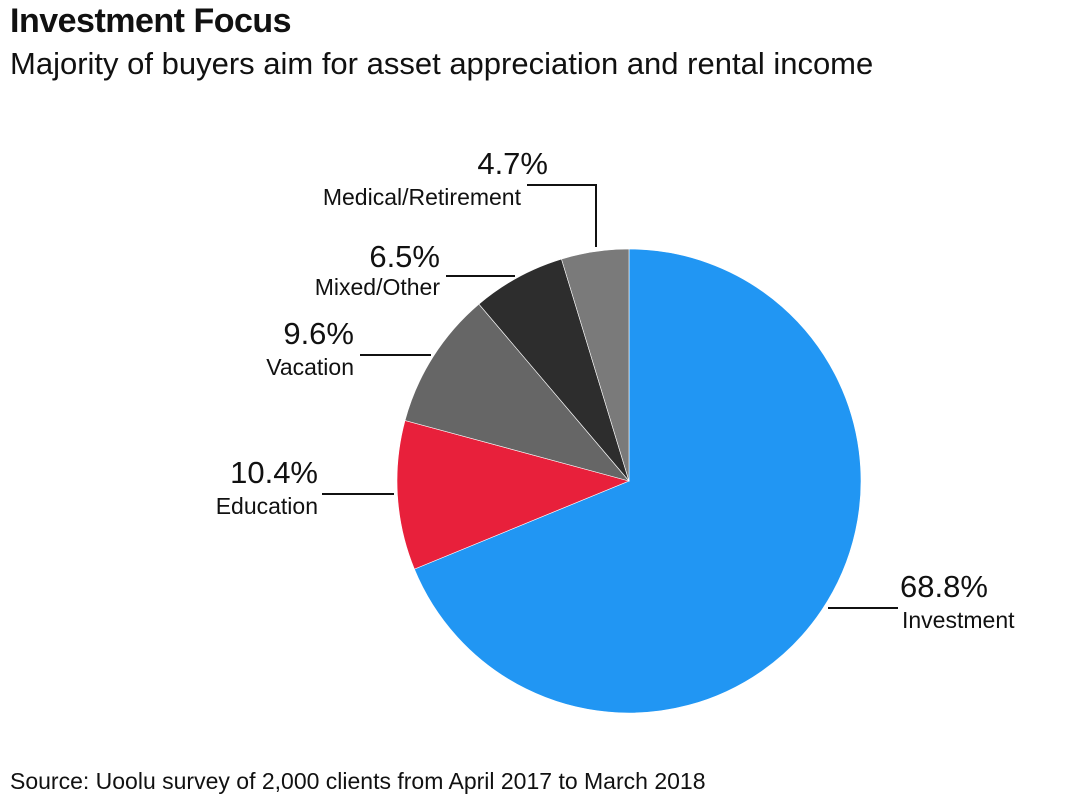 This screenshot has height=804, width=1066. Describe the element at coordinates (267, 506) in the screenshot. I see `slice-category-label-education: Education` at that location.